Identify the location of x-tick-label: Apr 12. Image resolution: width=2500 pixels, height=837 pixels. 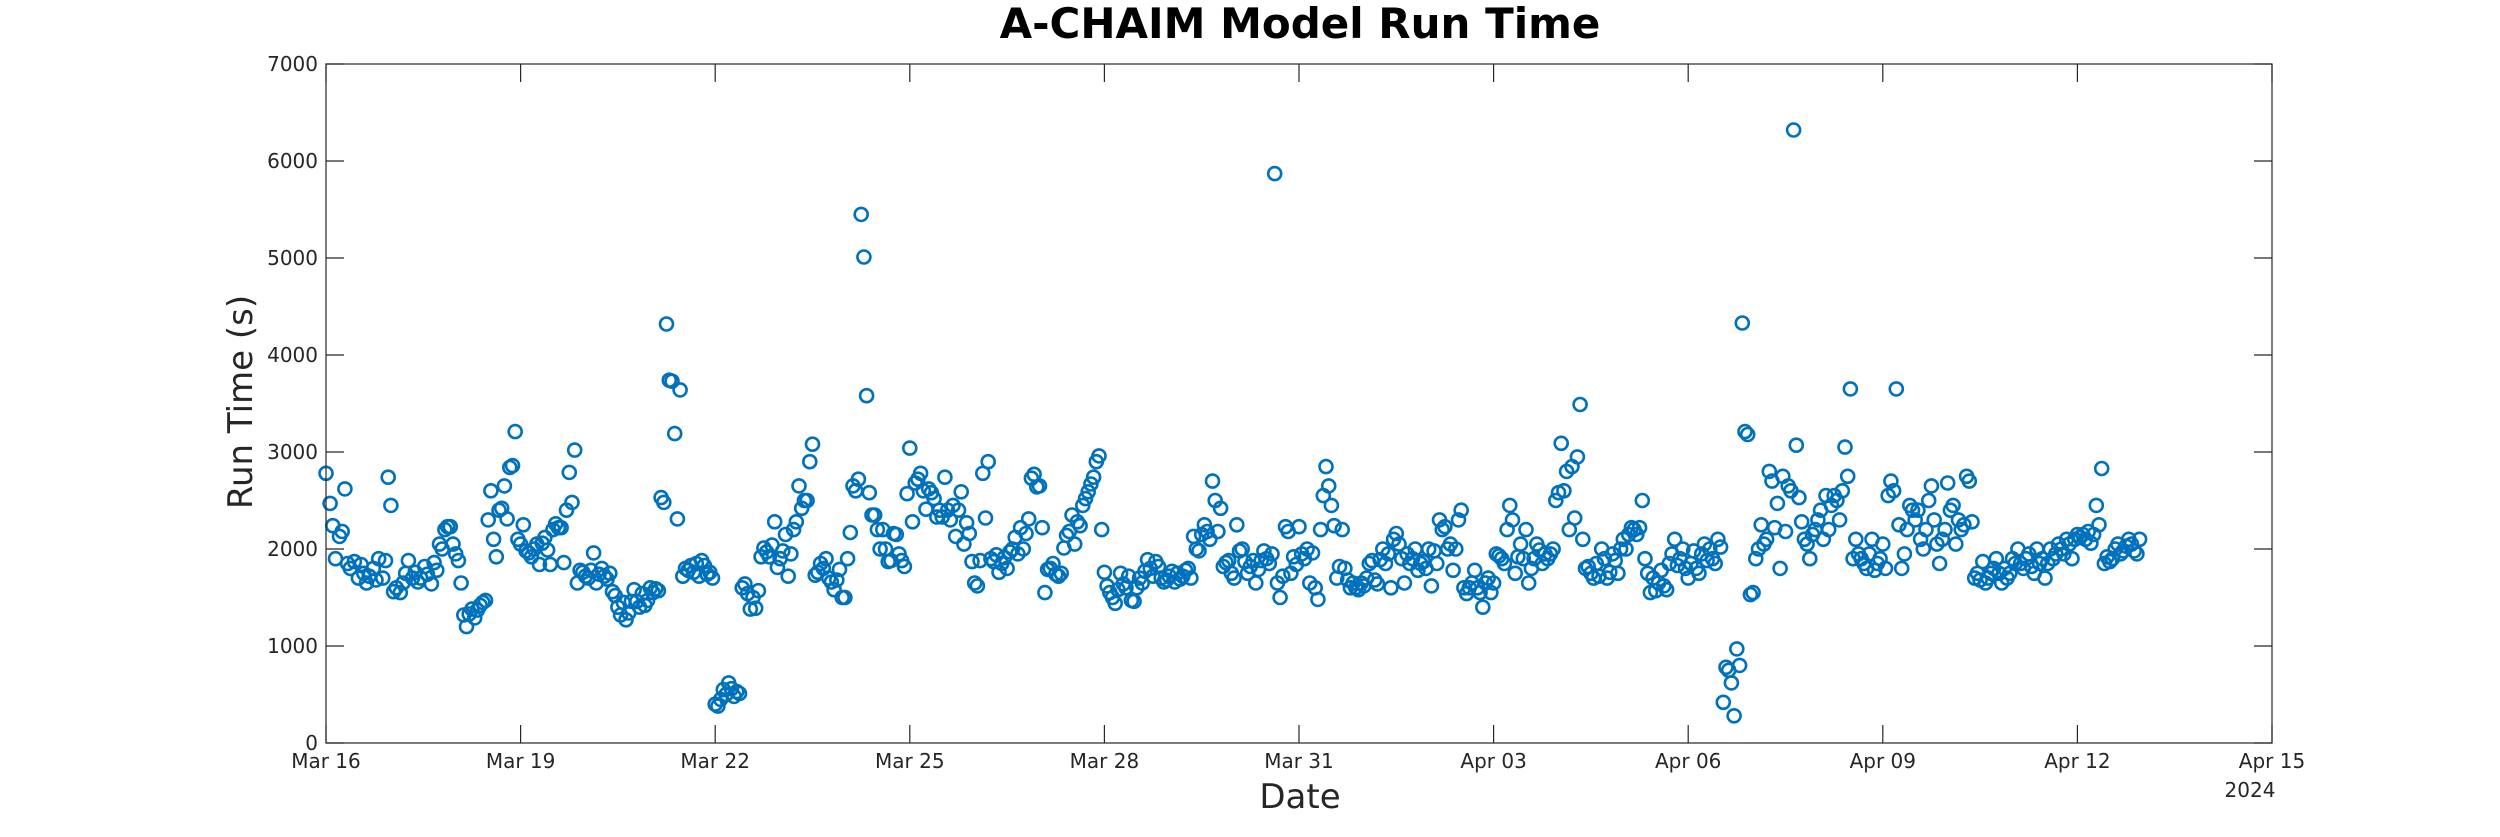
(2077, 761).